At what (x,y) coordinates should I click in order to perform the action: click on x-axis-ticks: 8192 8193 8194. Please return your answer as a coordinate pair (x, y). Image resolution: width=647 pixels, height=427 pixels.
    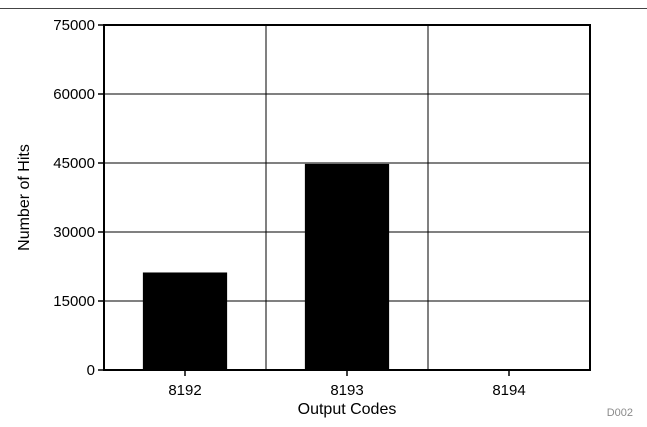
    Looking at the image, I should click on (347, 384).